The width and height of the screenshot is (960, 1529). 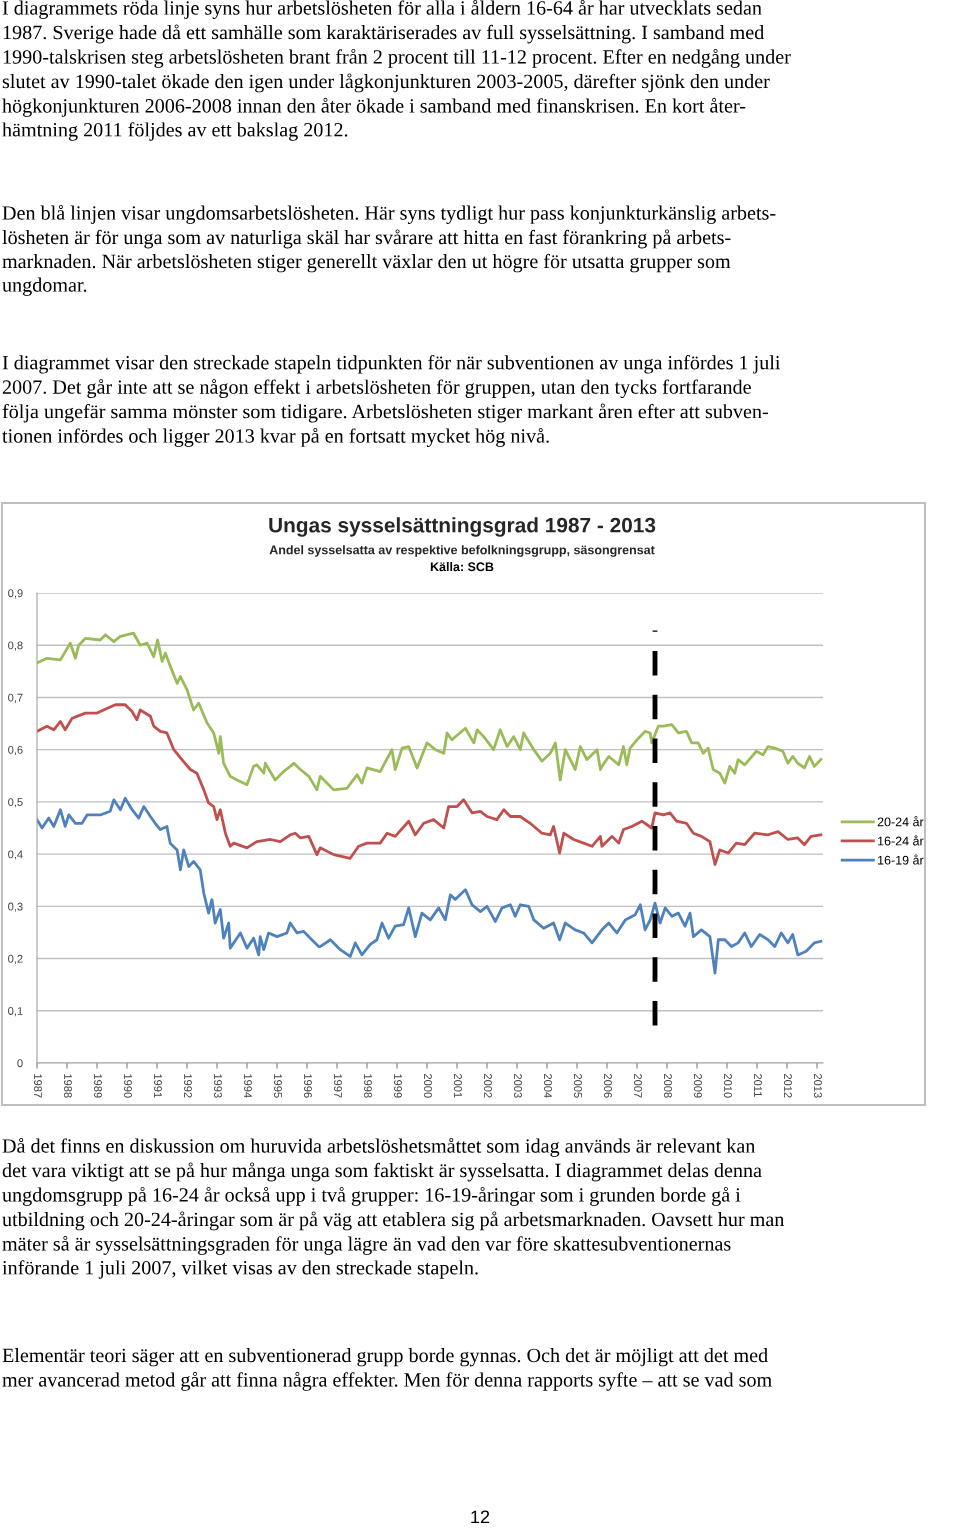 I want to click on x-tick-label: 1991, so click(x=158, y=1086).